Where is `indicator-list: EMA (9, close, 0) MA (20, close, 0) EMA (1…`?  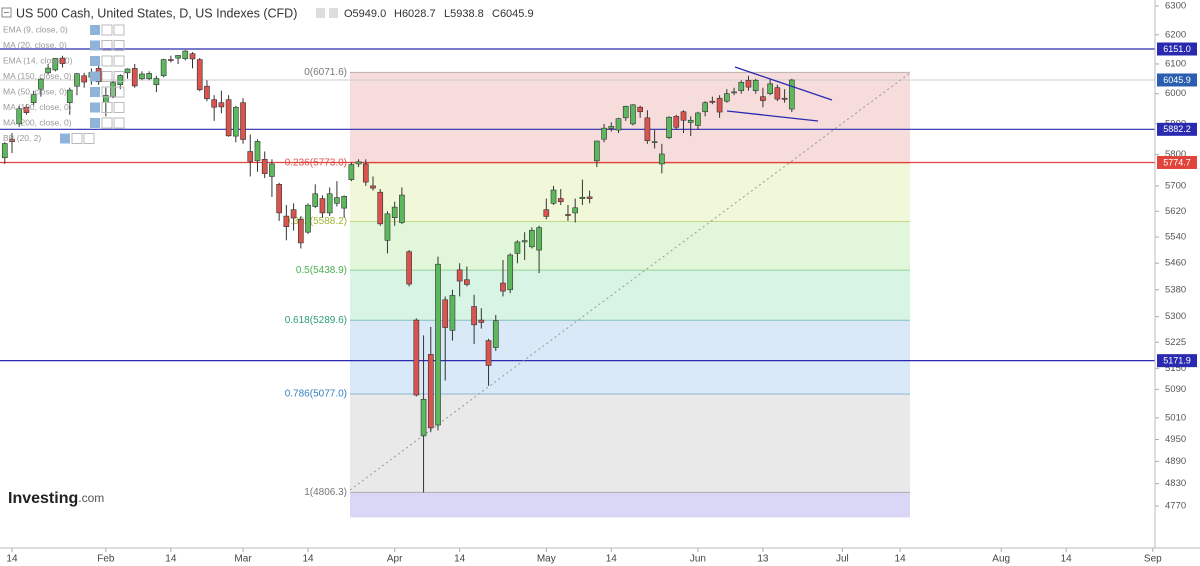 indicator-list: EMA (9, close, 0) MA (20, close, 0) EMA (1… is located at coordinates (64, 84).